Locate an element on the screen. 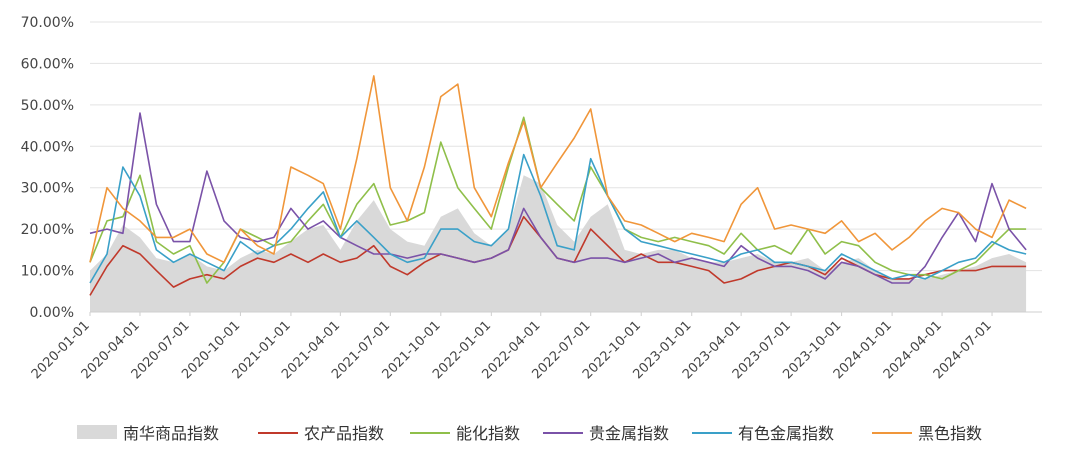  y-tick-label: 30.00% is located at coordinates (47, 189).